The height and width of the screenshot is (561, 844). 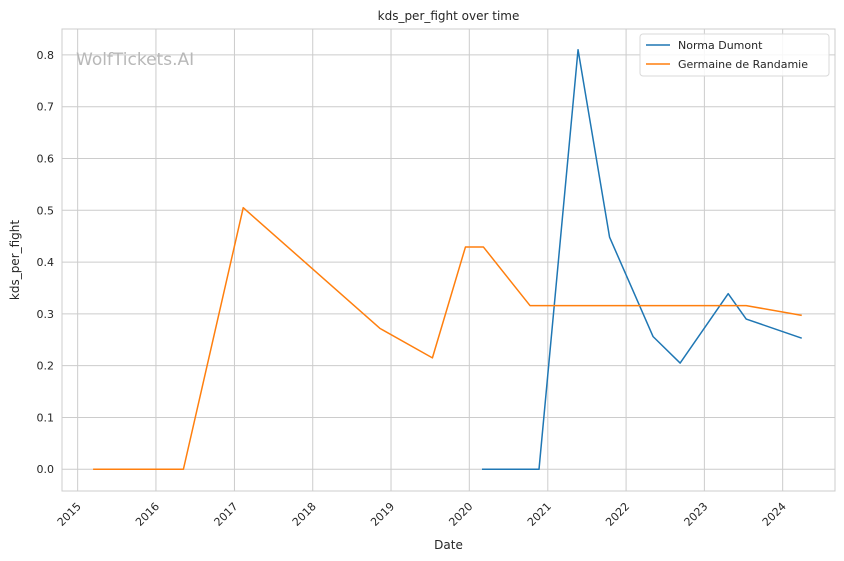 What do you see at coordinates (15, 260) in the screenshot?
I see `y-axis-label: kds_per_fight` at bounding box center [15, 260].